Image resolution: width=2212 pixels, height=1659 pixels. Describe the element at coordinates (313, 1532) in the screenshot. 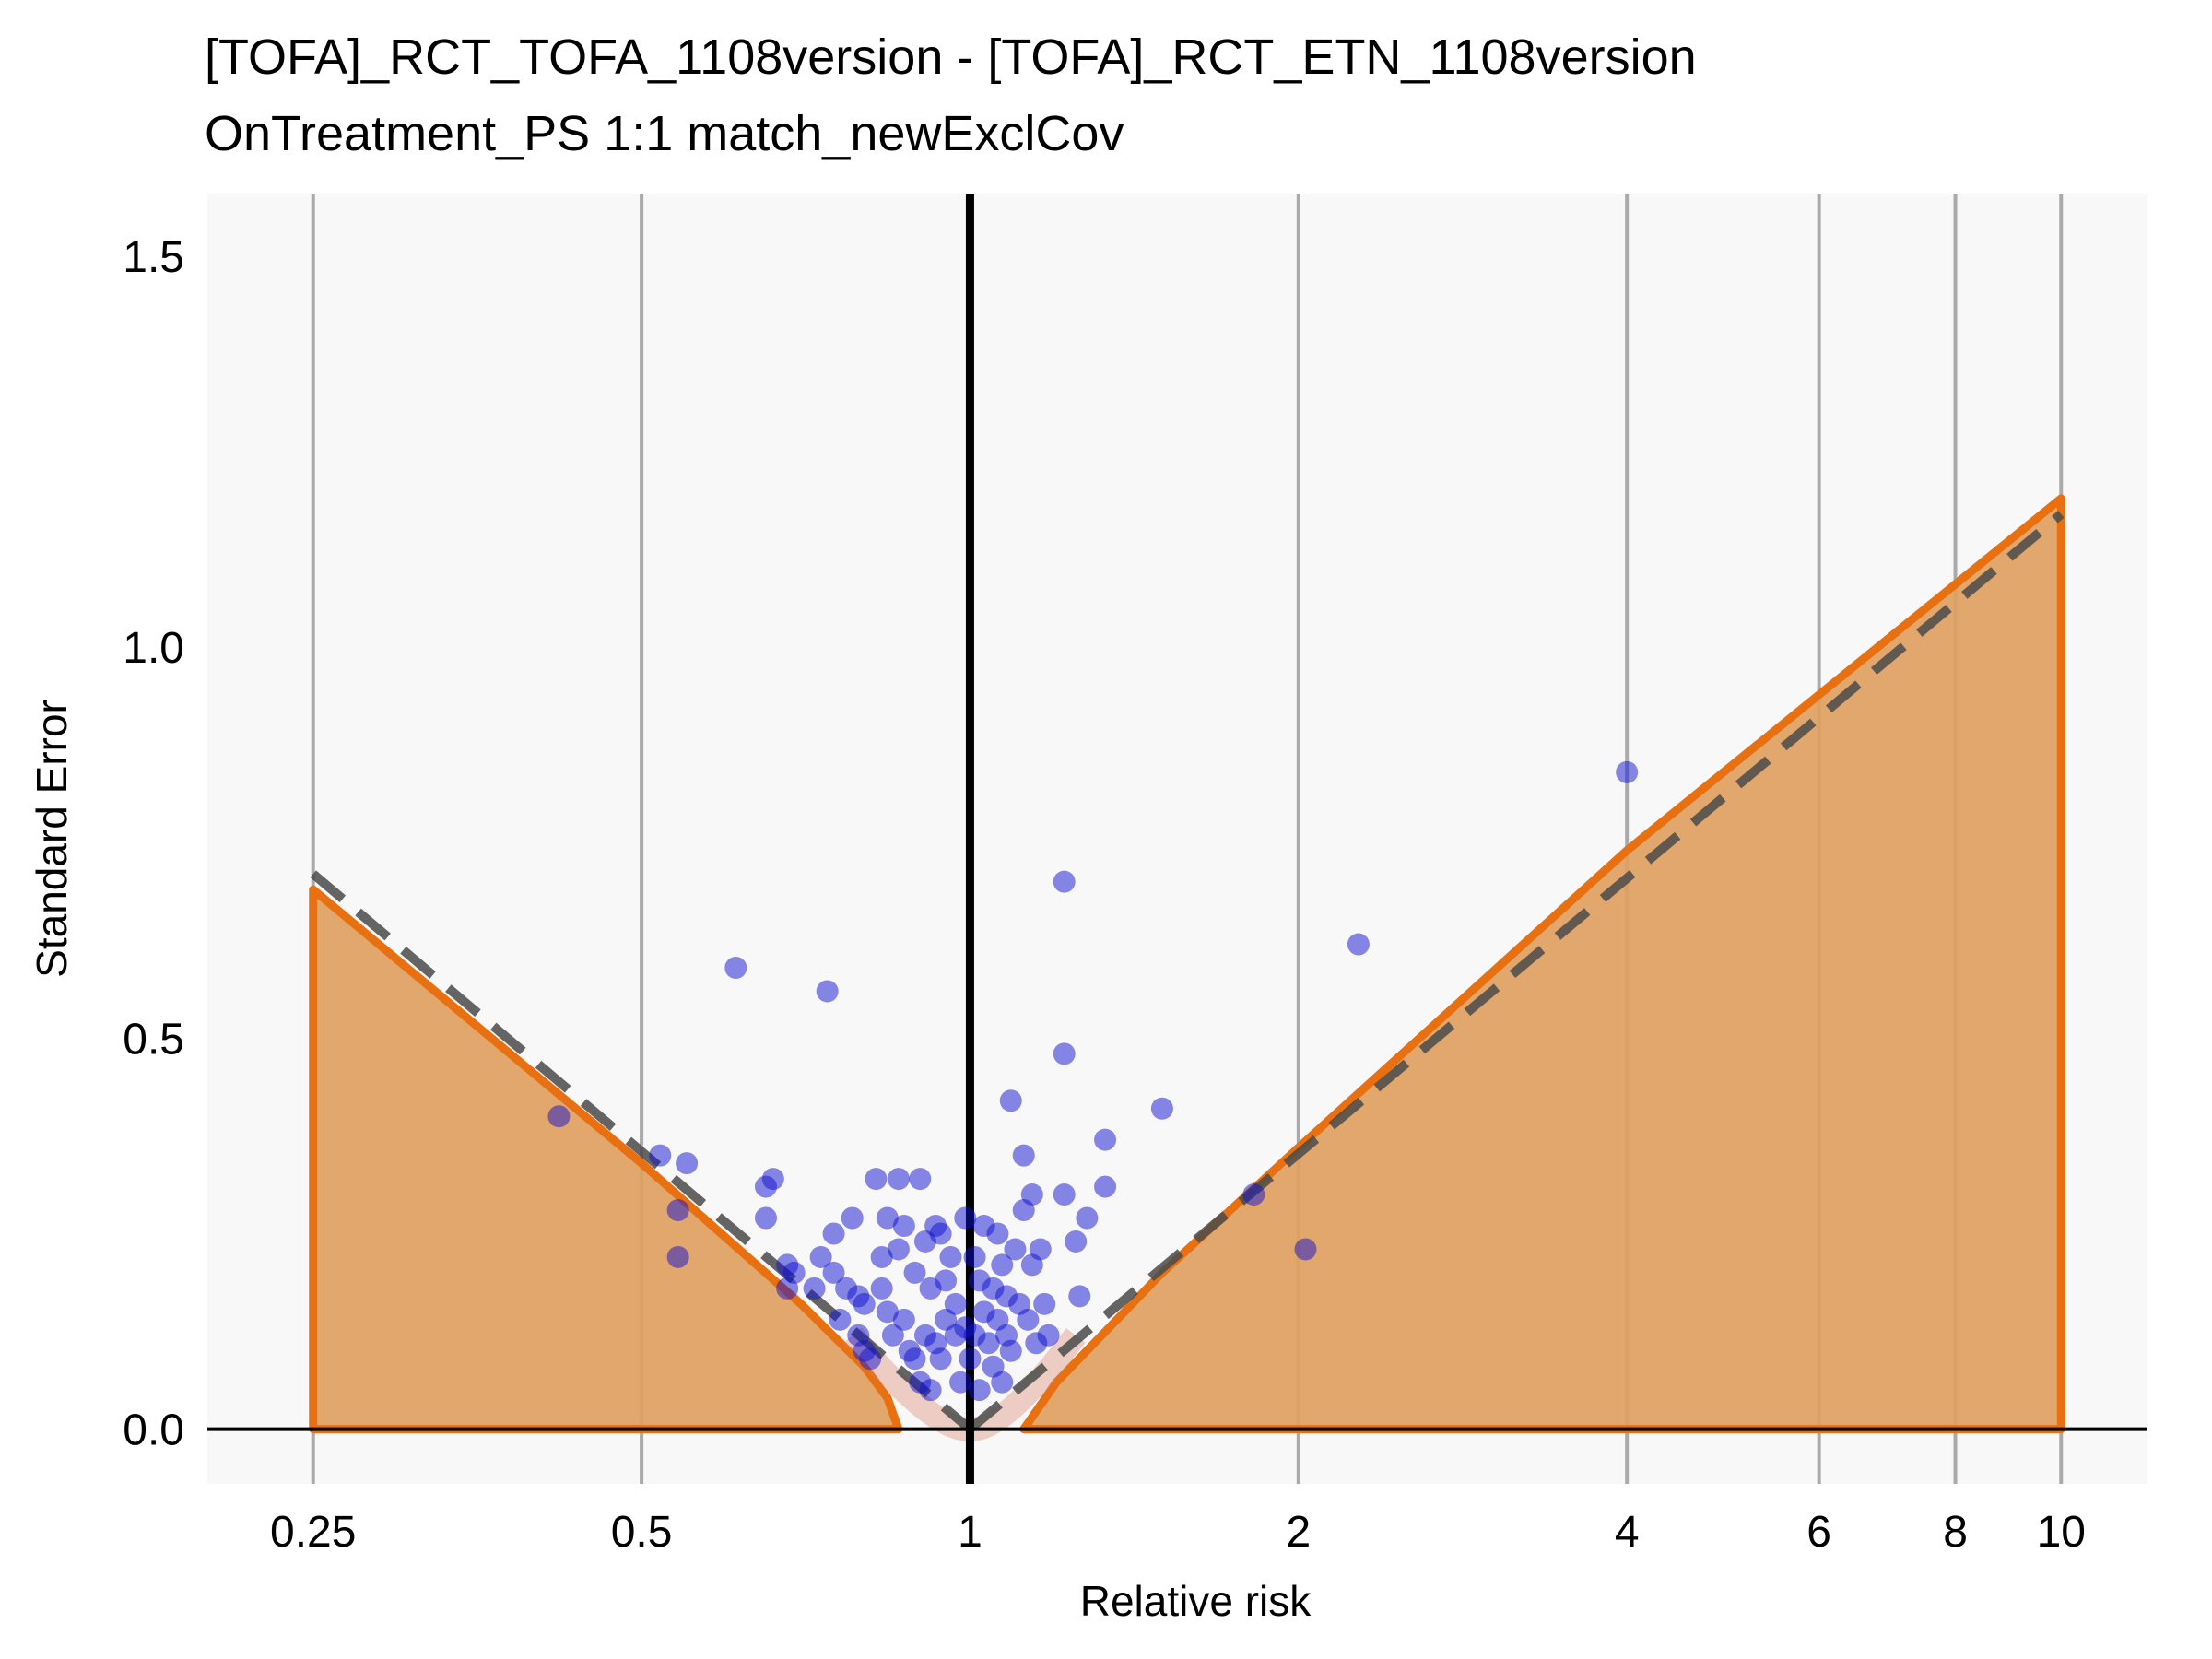

I see `x-tick-0.25: 0.25` at that location.